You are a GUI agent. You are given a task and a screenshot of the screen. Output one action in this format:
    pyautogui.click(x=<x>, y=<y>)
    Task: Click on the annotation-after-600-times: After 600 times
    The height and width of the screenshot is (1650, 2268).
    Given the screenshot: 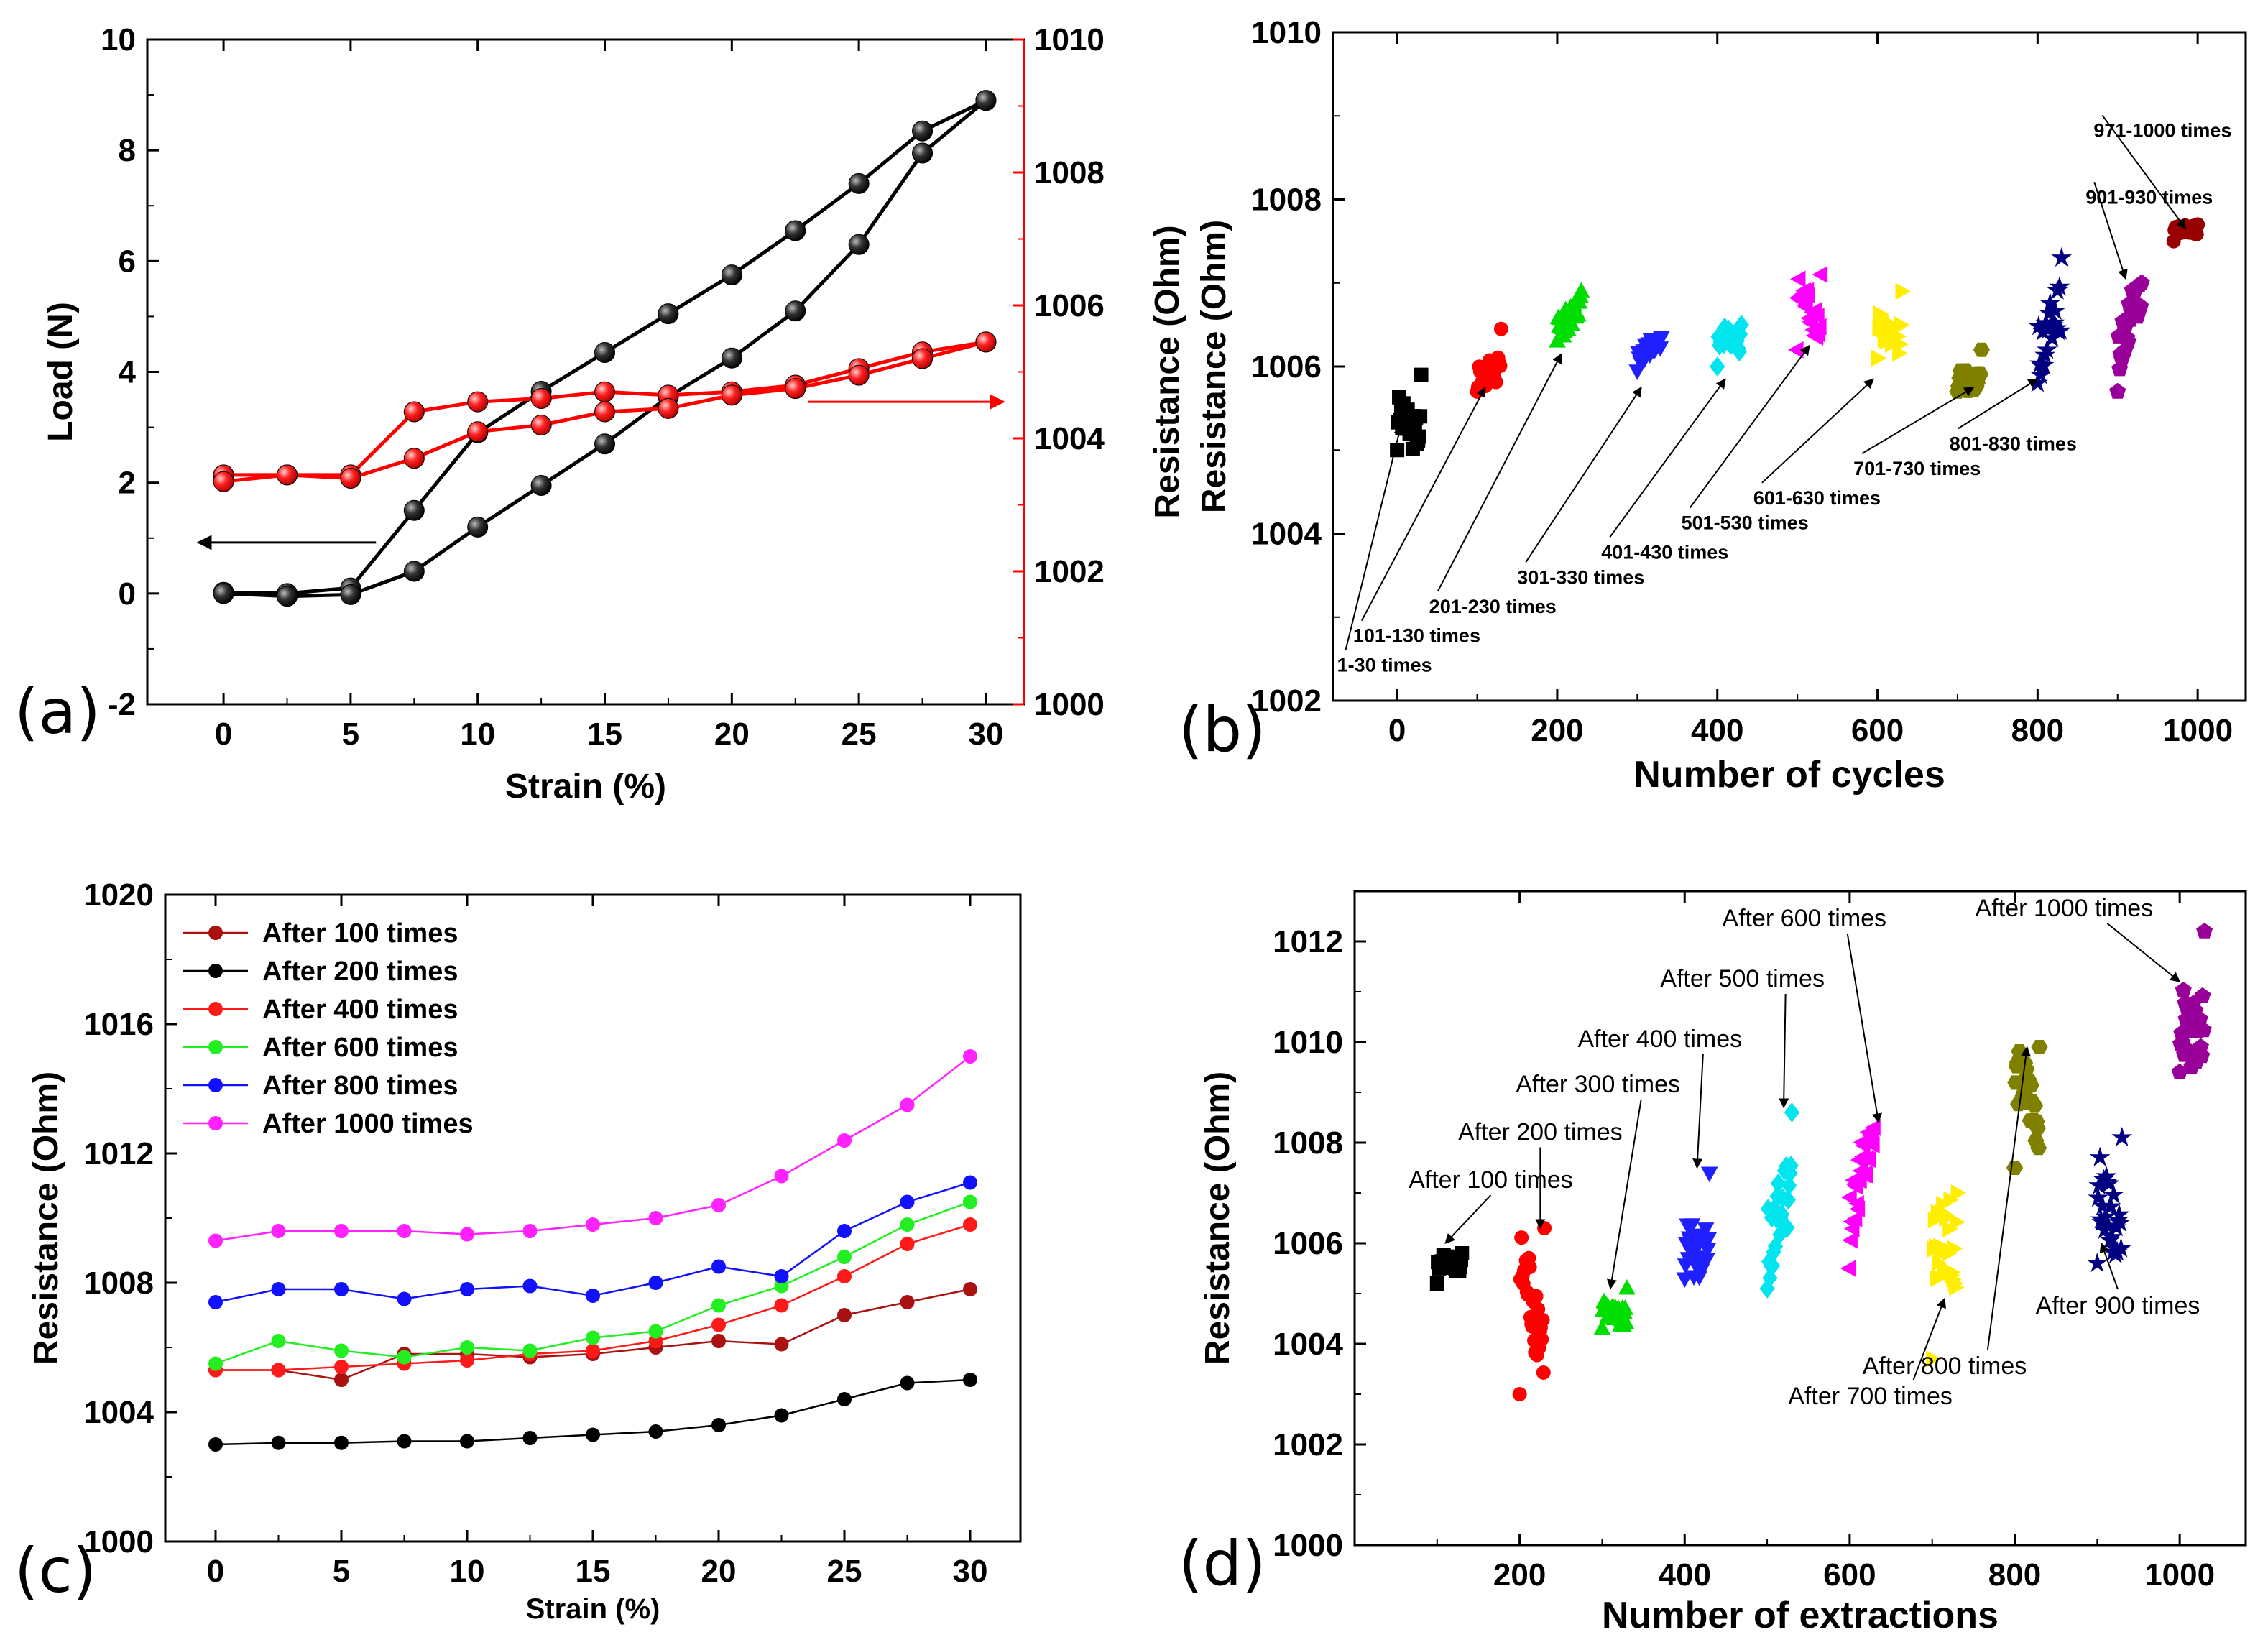 What is the action you would take?
    pyautogui.click(x=1804, y=919)
    